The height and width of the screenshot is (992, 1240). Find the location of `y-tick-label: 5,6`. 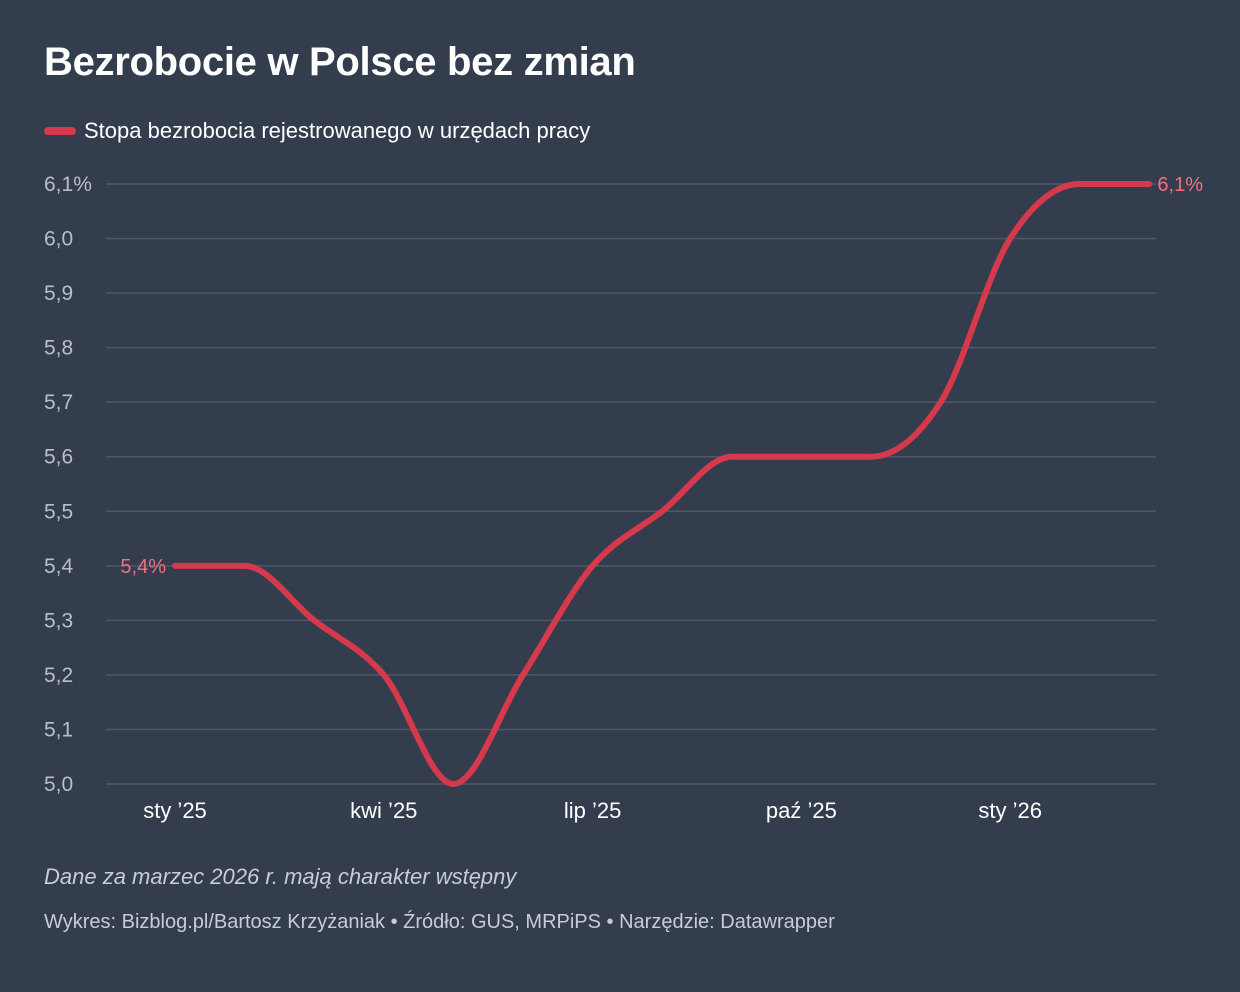

y-tick-label: 5,6 is located at coordinates (58, 457).